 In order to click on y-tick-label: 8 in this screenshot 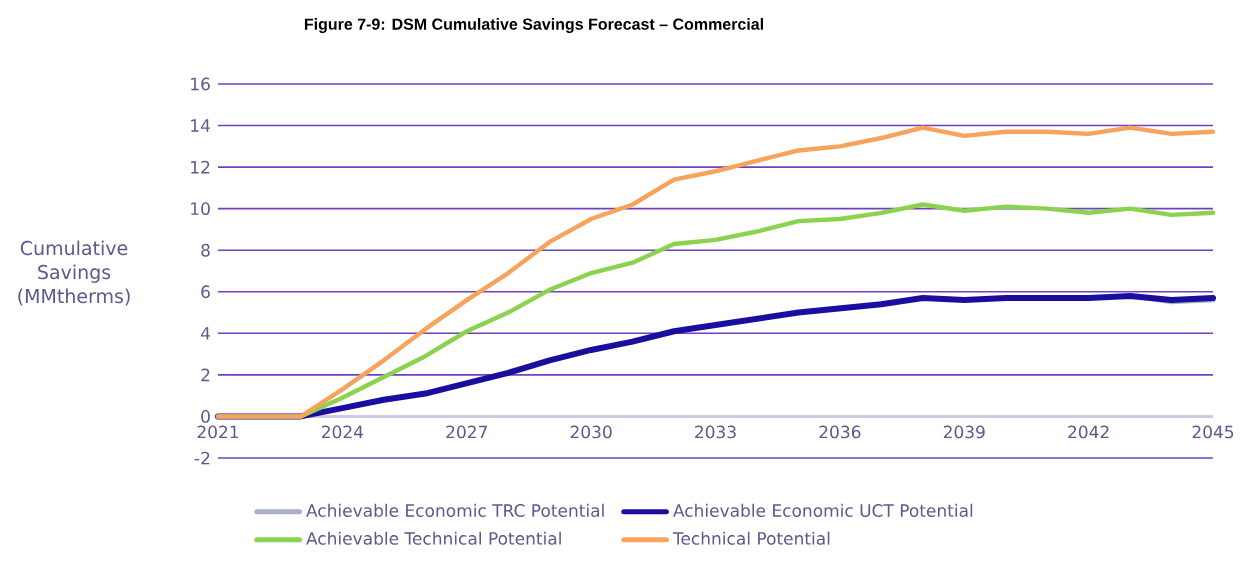, I will do `click(205, 250)`.